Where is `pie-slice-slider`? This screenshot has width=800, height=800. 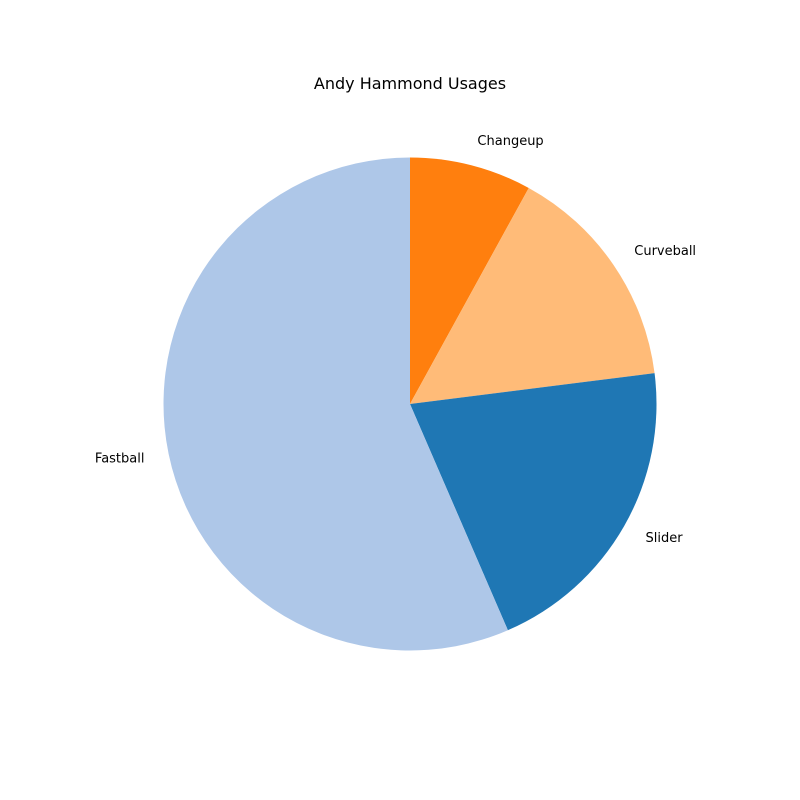
pie-slice-slider is located at coordinates (533, 502).